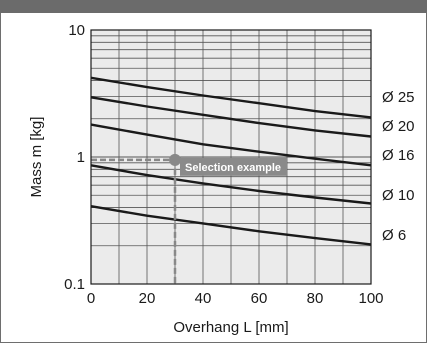 This screenshot has height=343, width=427. I want to click on series-label: Ø 6, so click(394, 235).